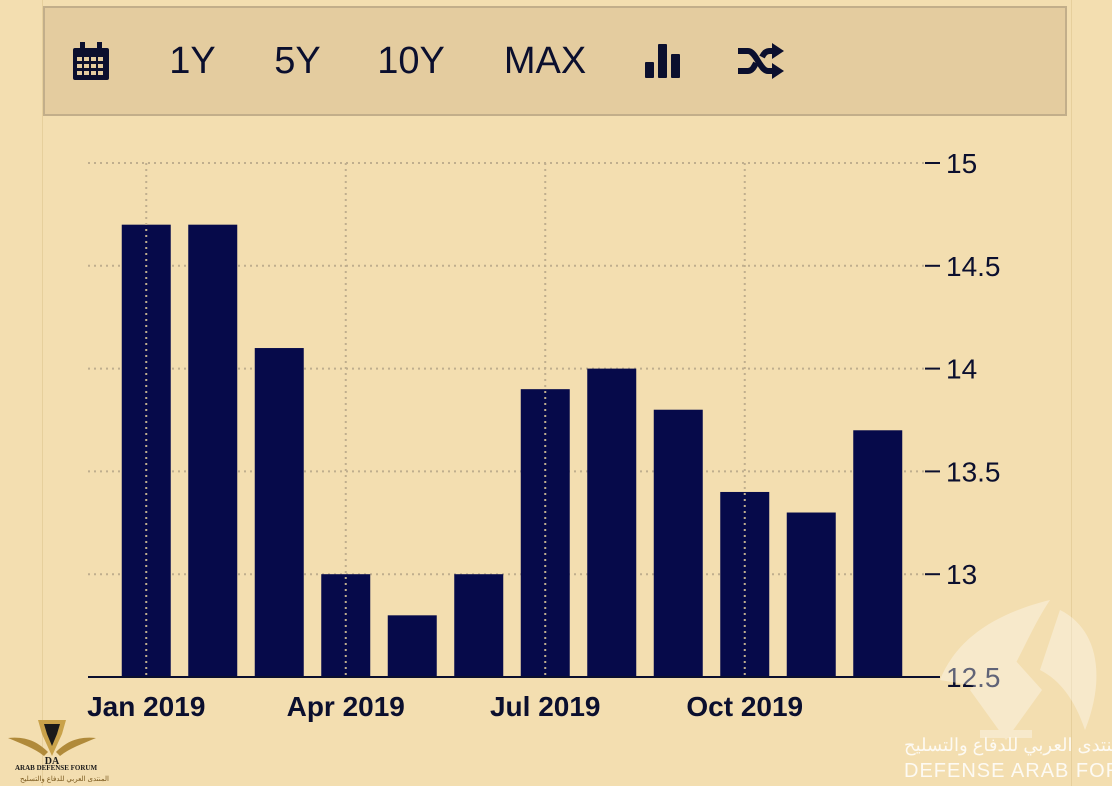 This screenshot has height=786, width=1112. Describe the element at coordinates (56, 768) in the screenshot. I see `logo-english-text: ARAB DEFENSE FORUM` at that location.